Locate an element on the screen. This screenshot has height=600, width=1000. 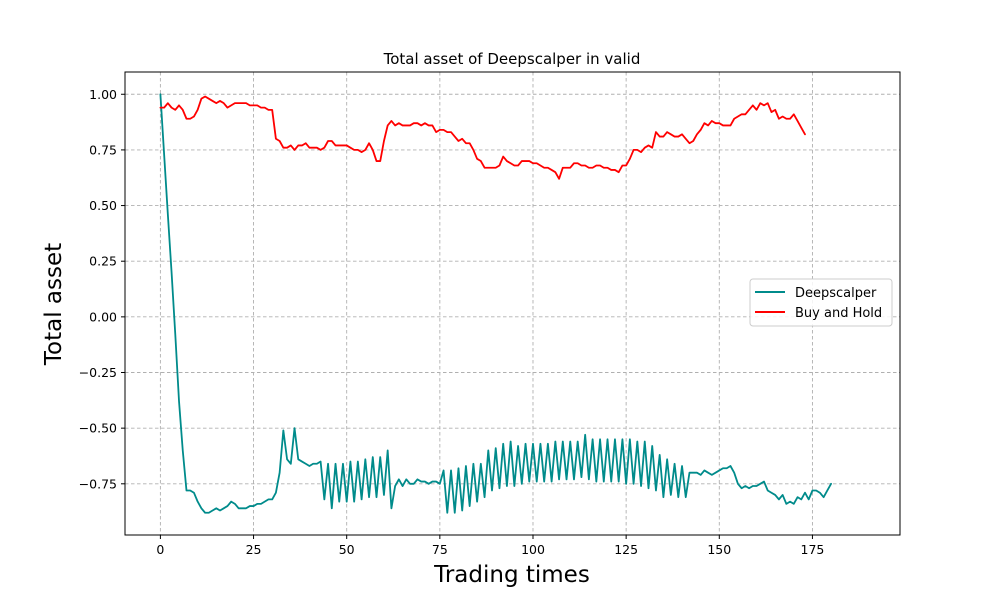
y-axis-label: Total asset is located at coordinates (54, 304).